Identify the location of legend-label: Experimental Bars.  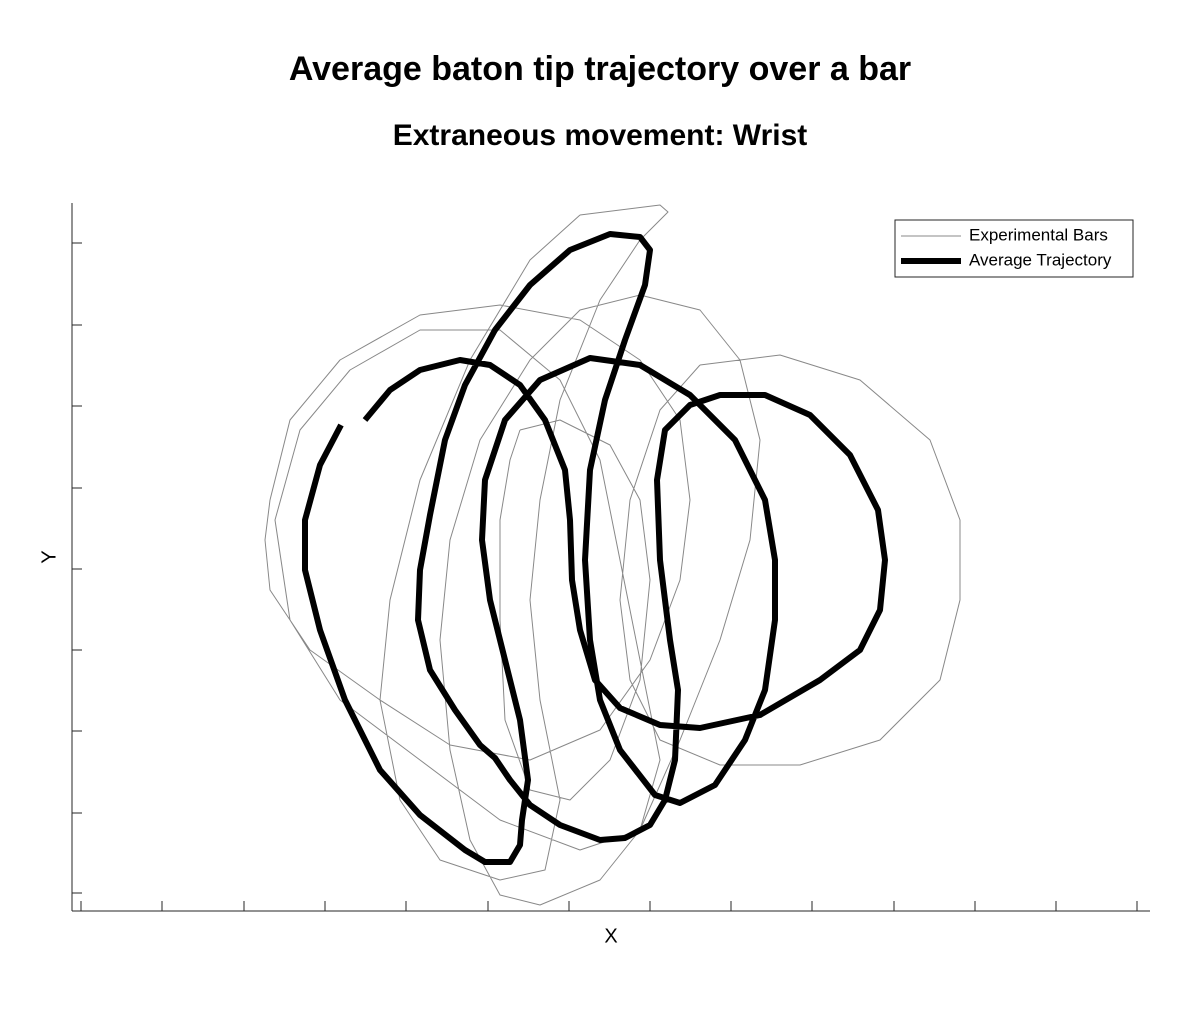
(1038, 234).